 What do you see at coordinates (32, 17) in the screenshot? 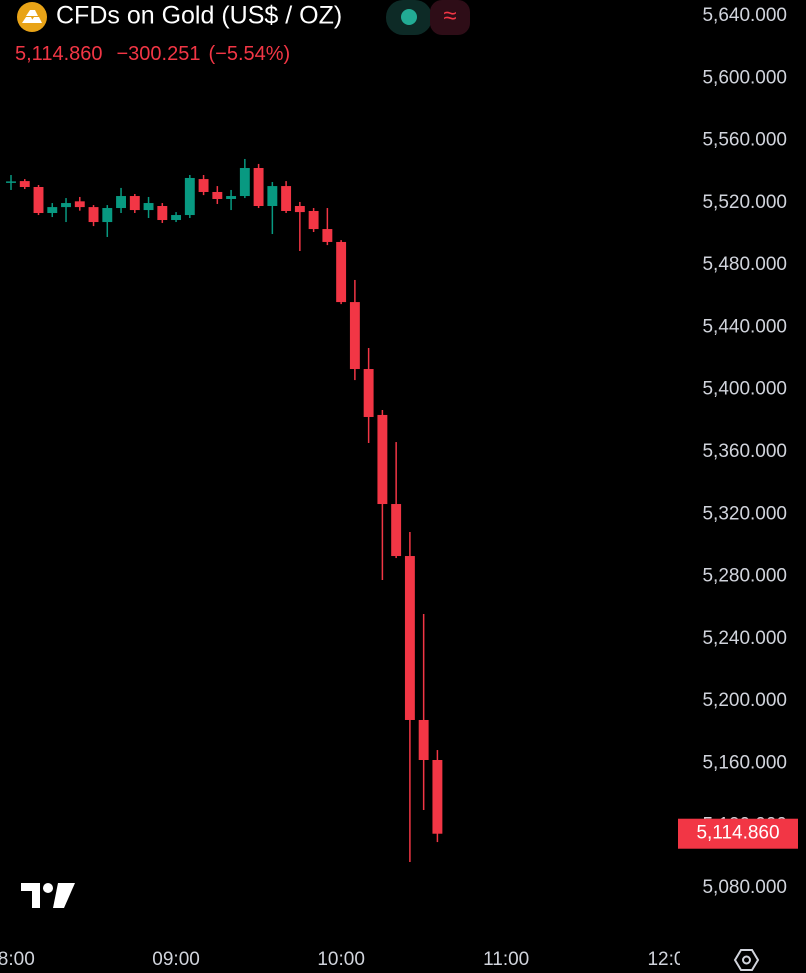
I see `symbol-icon` at bounding box center [32, 17].